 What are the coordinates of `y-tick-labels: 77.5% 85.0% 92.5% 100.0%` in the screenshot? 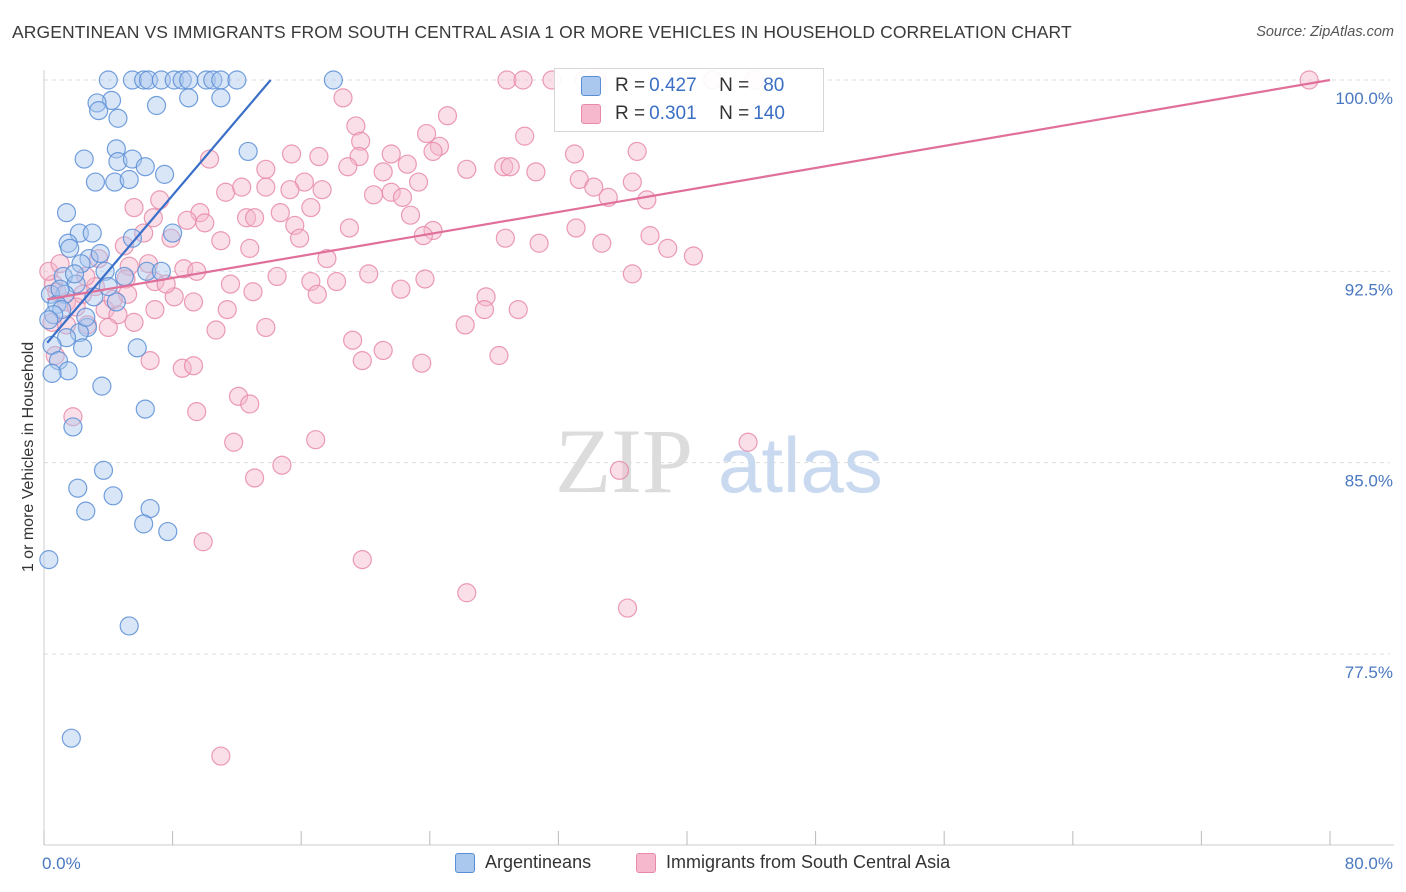 It's located at (1364, 385).